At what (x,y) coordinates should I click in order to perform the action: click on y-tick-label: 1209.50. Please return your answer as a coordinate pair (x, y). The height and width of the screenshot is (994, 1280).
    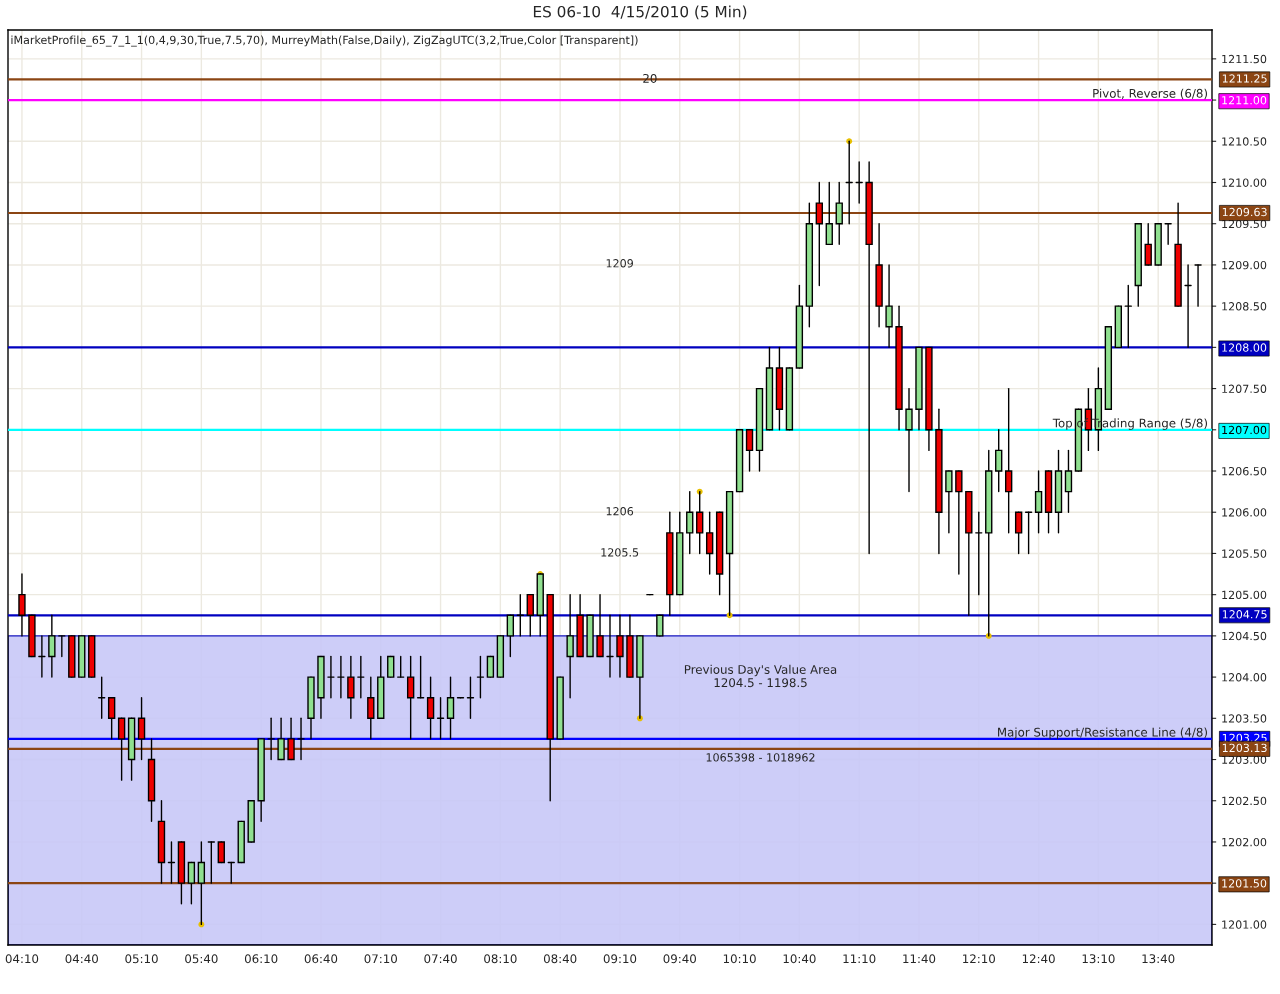
    Looking at the image, I should click on (1244, 224).